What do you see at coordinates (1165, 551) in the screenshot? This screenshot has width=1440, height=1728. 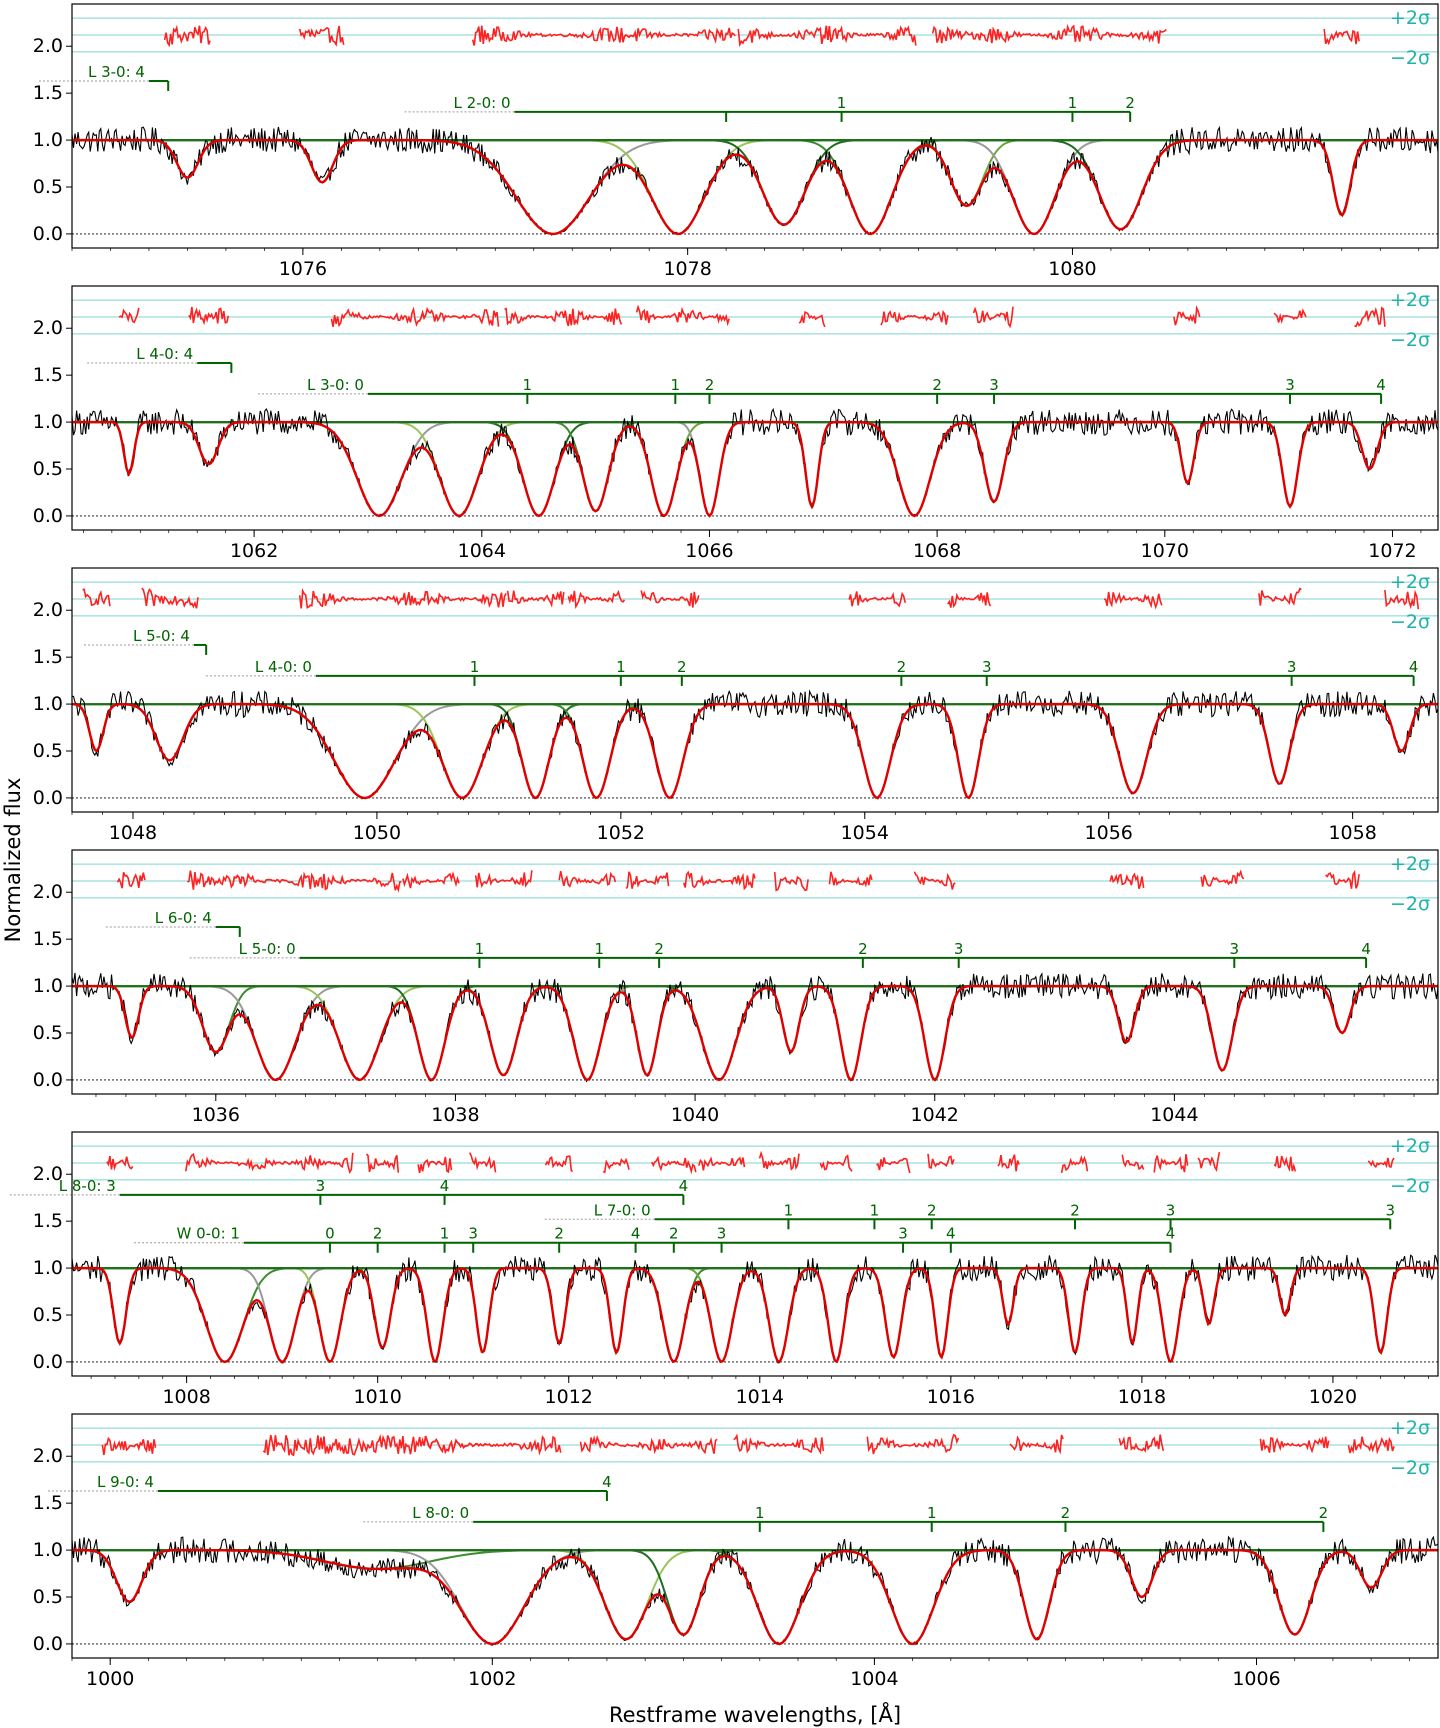 I see `x-tick-label: 1070` at bounding box center [1165, 551].